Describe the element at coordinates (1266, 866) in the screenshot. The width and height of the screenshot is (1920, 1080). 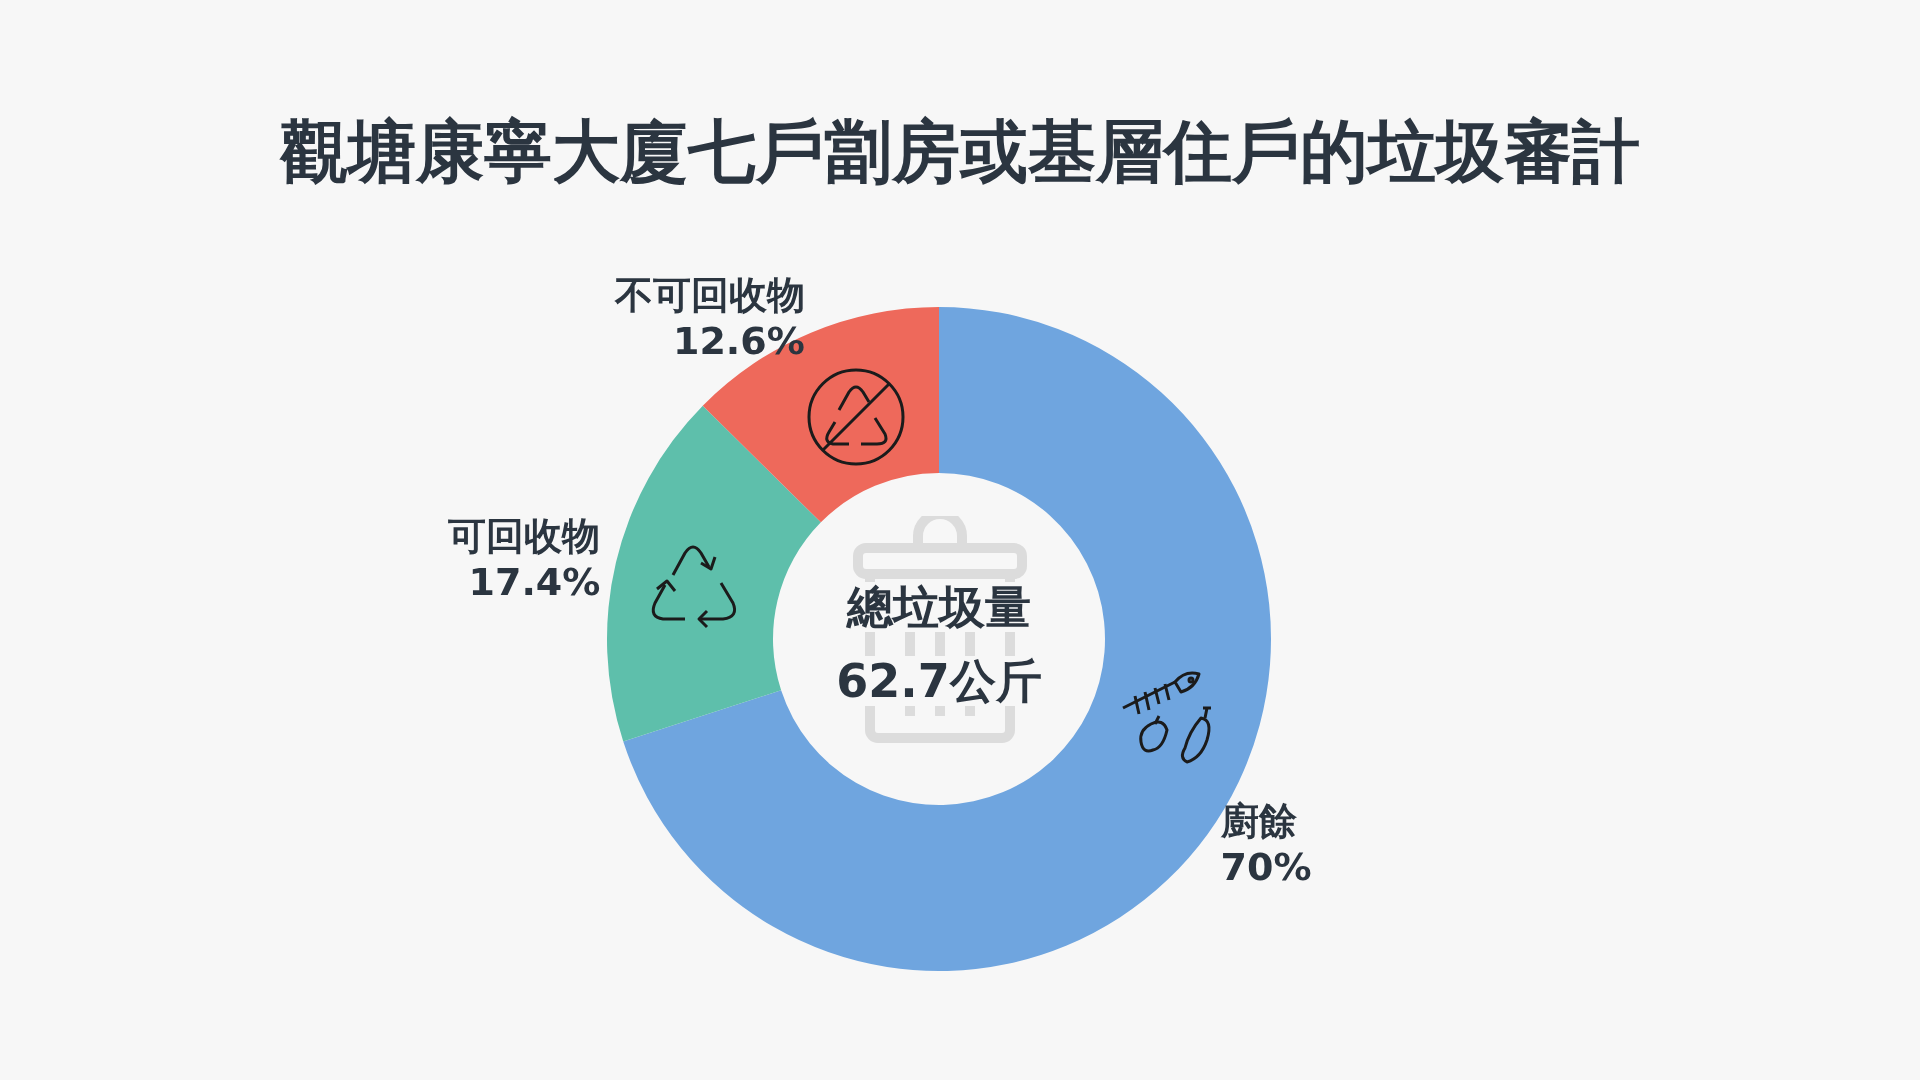
I see `data-label: 70%` at that location.